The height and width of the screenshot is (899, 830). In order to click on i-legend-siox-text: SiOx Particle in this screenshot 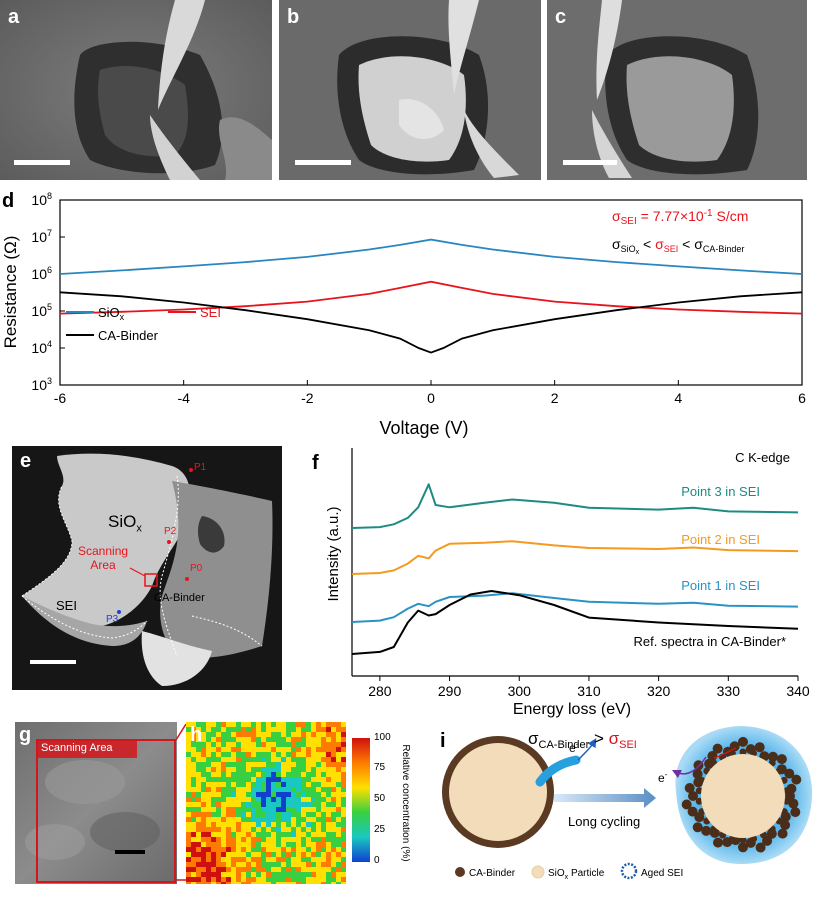, I will do `click(576, 874)`.